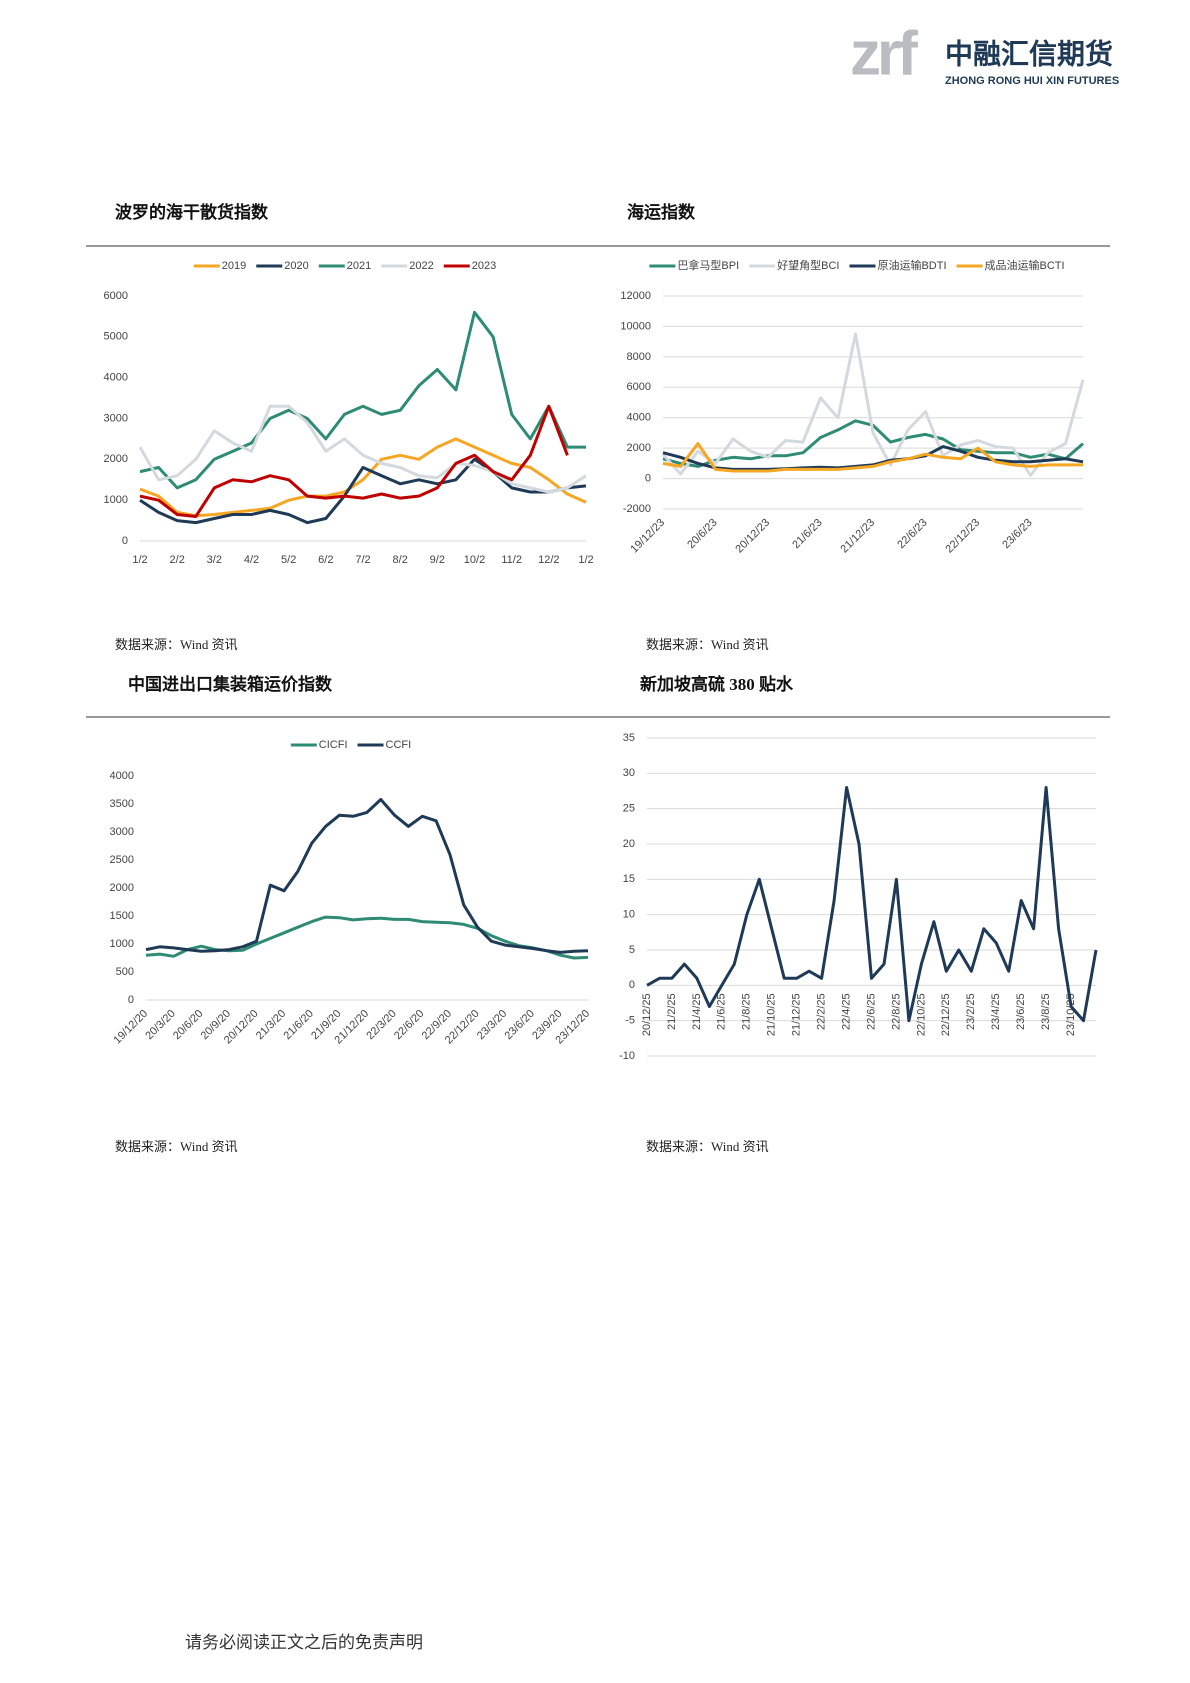  Describe the element at coordinates (298, 1025) in the screenshot. I see `x-tick-label: 21/6/20` at that location.